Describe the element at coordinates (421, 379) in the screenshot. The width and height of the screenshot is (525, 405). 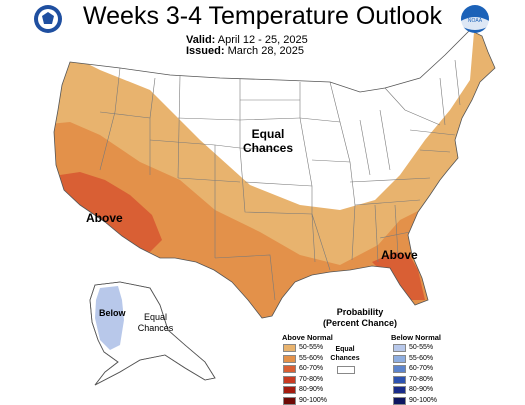
I see `legend-below-label: 70-80%` at that location.